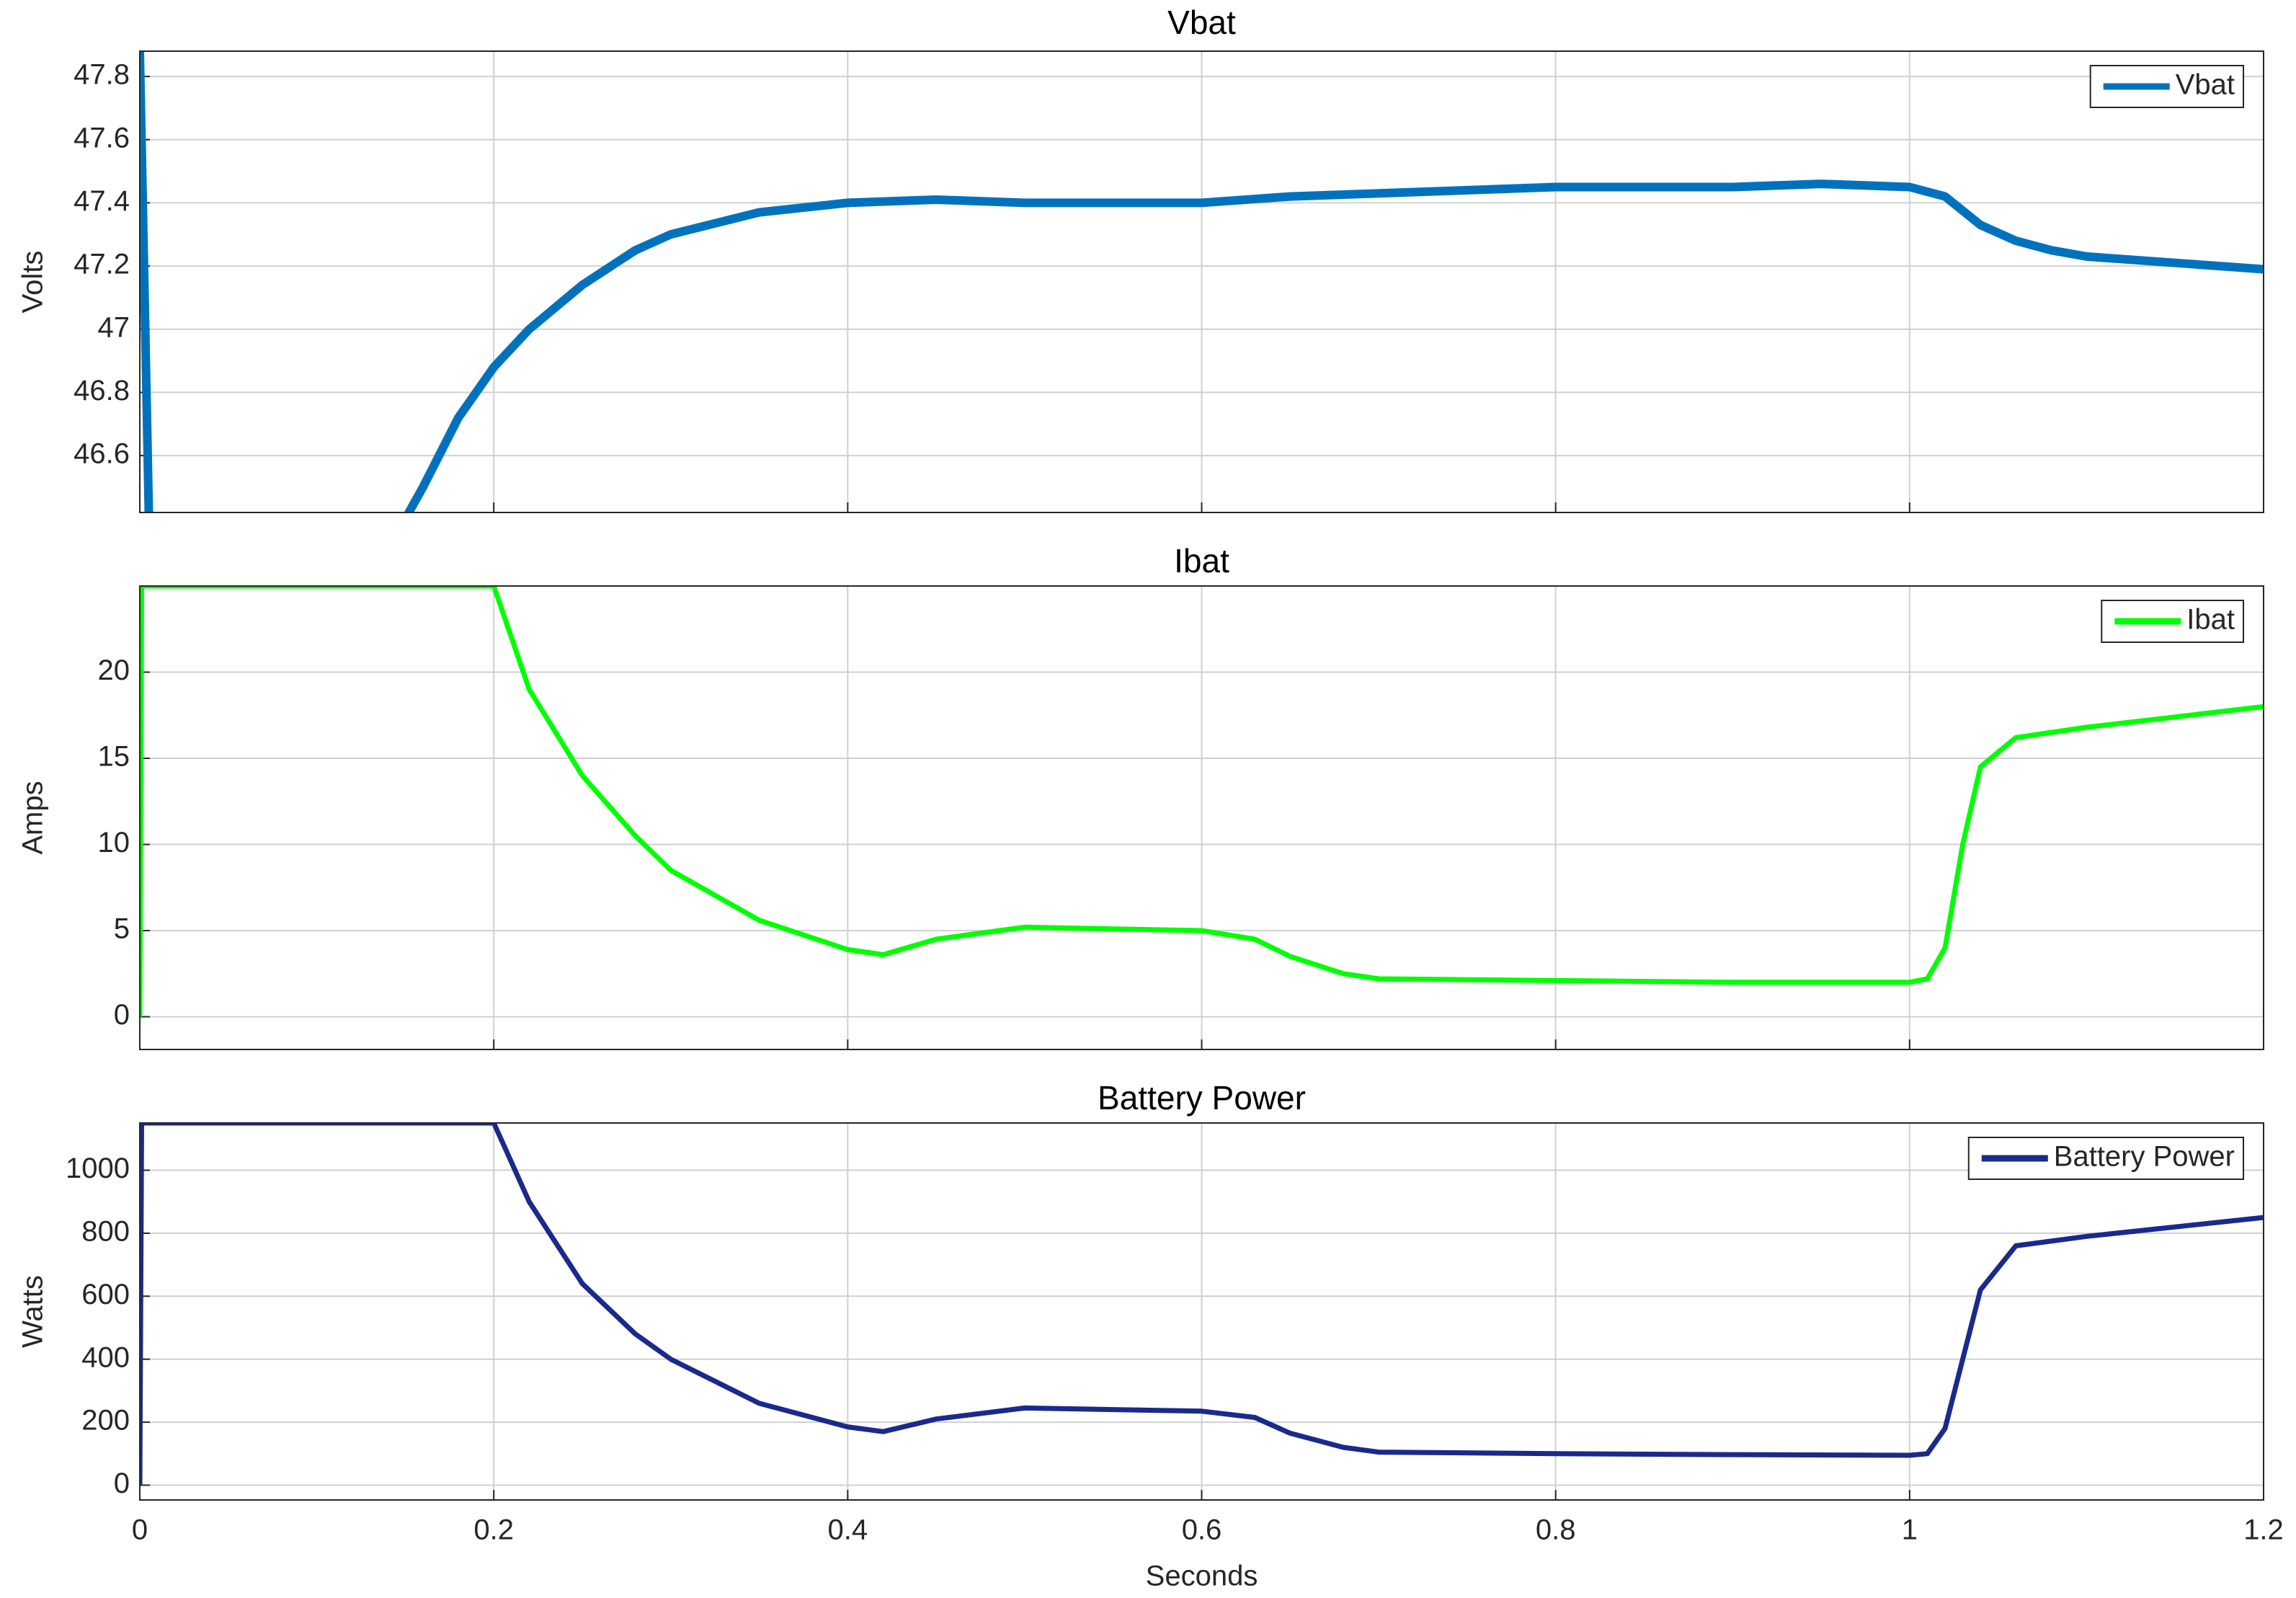 This screenshot has width=2296, height=1598. I want to click on chart-title: Battery Power, so click(1202, 1098).